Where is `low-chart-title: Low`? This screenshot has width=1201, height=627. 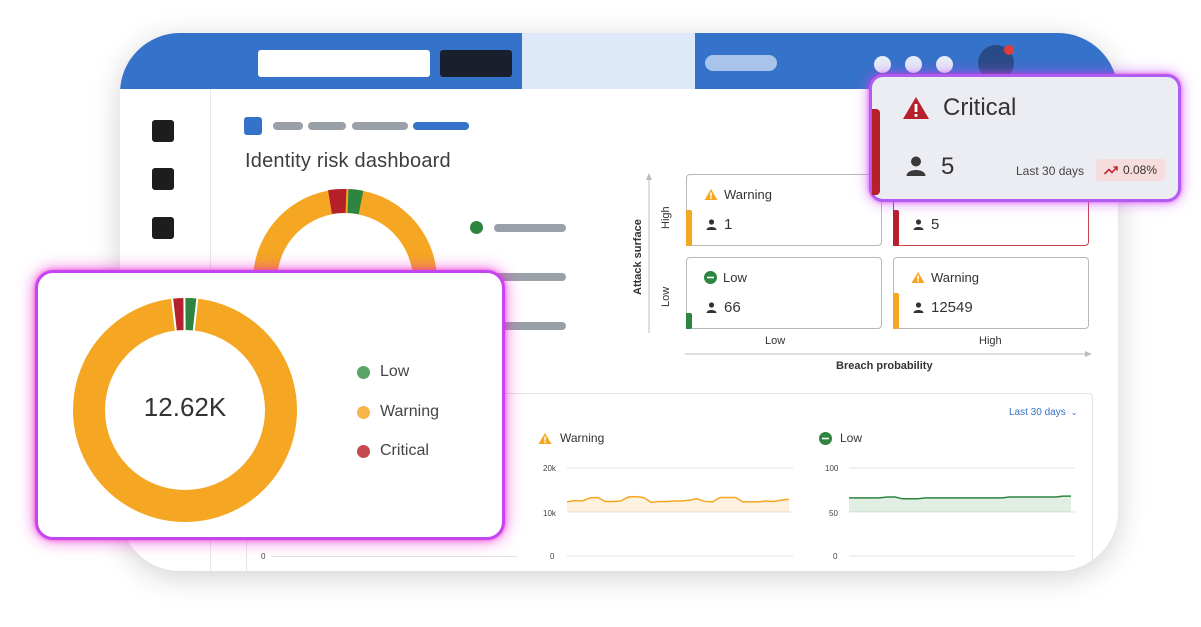
low-chart-title: Low is located at coordinates (840, 438).